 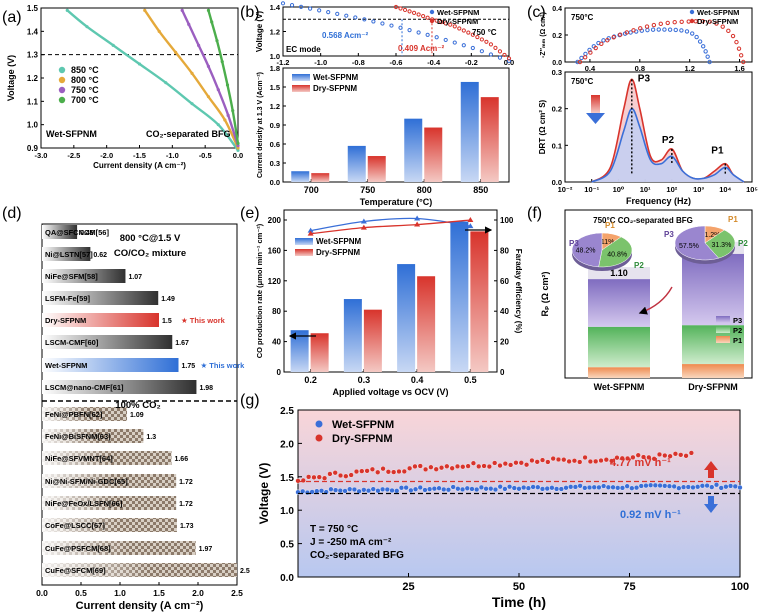 I want to click on panel-f-wet-pie-value: 11%, so click(x=608, y=242).